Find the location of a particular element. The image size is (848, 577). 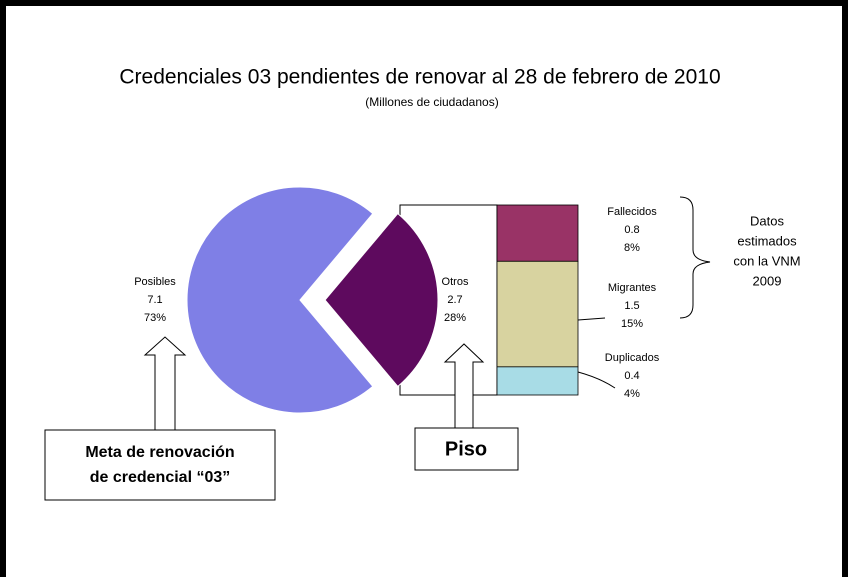

bar-value: 0.8 is located at coordinates (631, 230).